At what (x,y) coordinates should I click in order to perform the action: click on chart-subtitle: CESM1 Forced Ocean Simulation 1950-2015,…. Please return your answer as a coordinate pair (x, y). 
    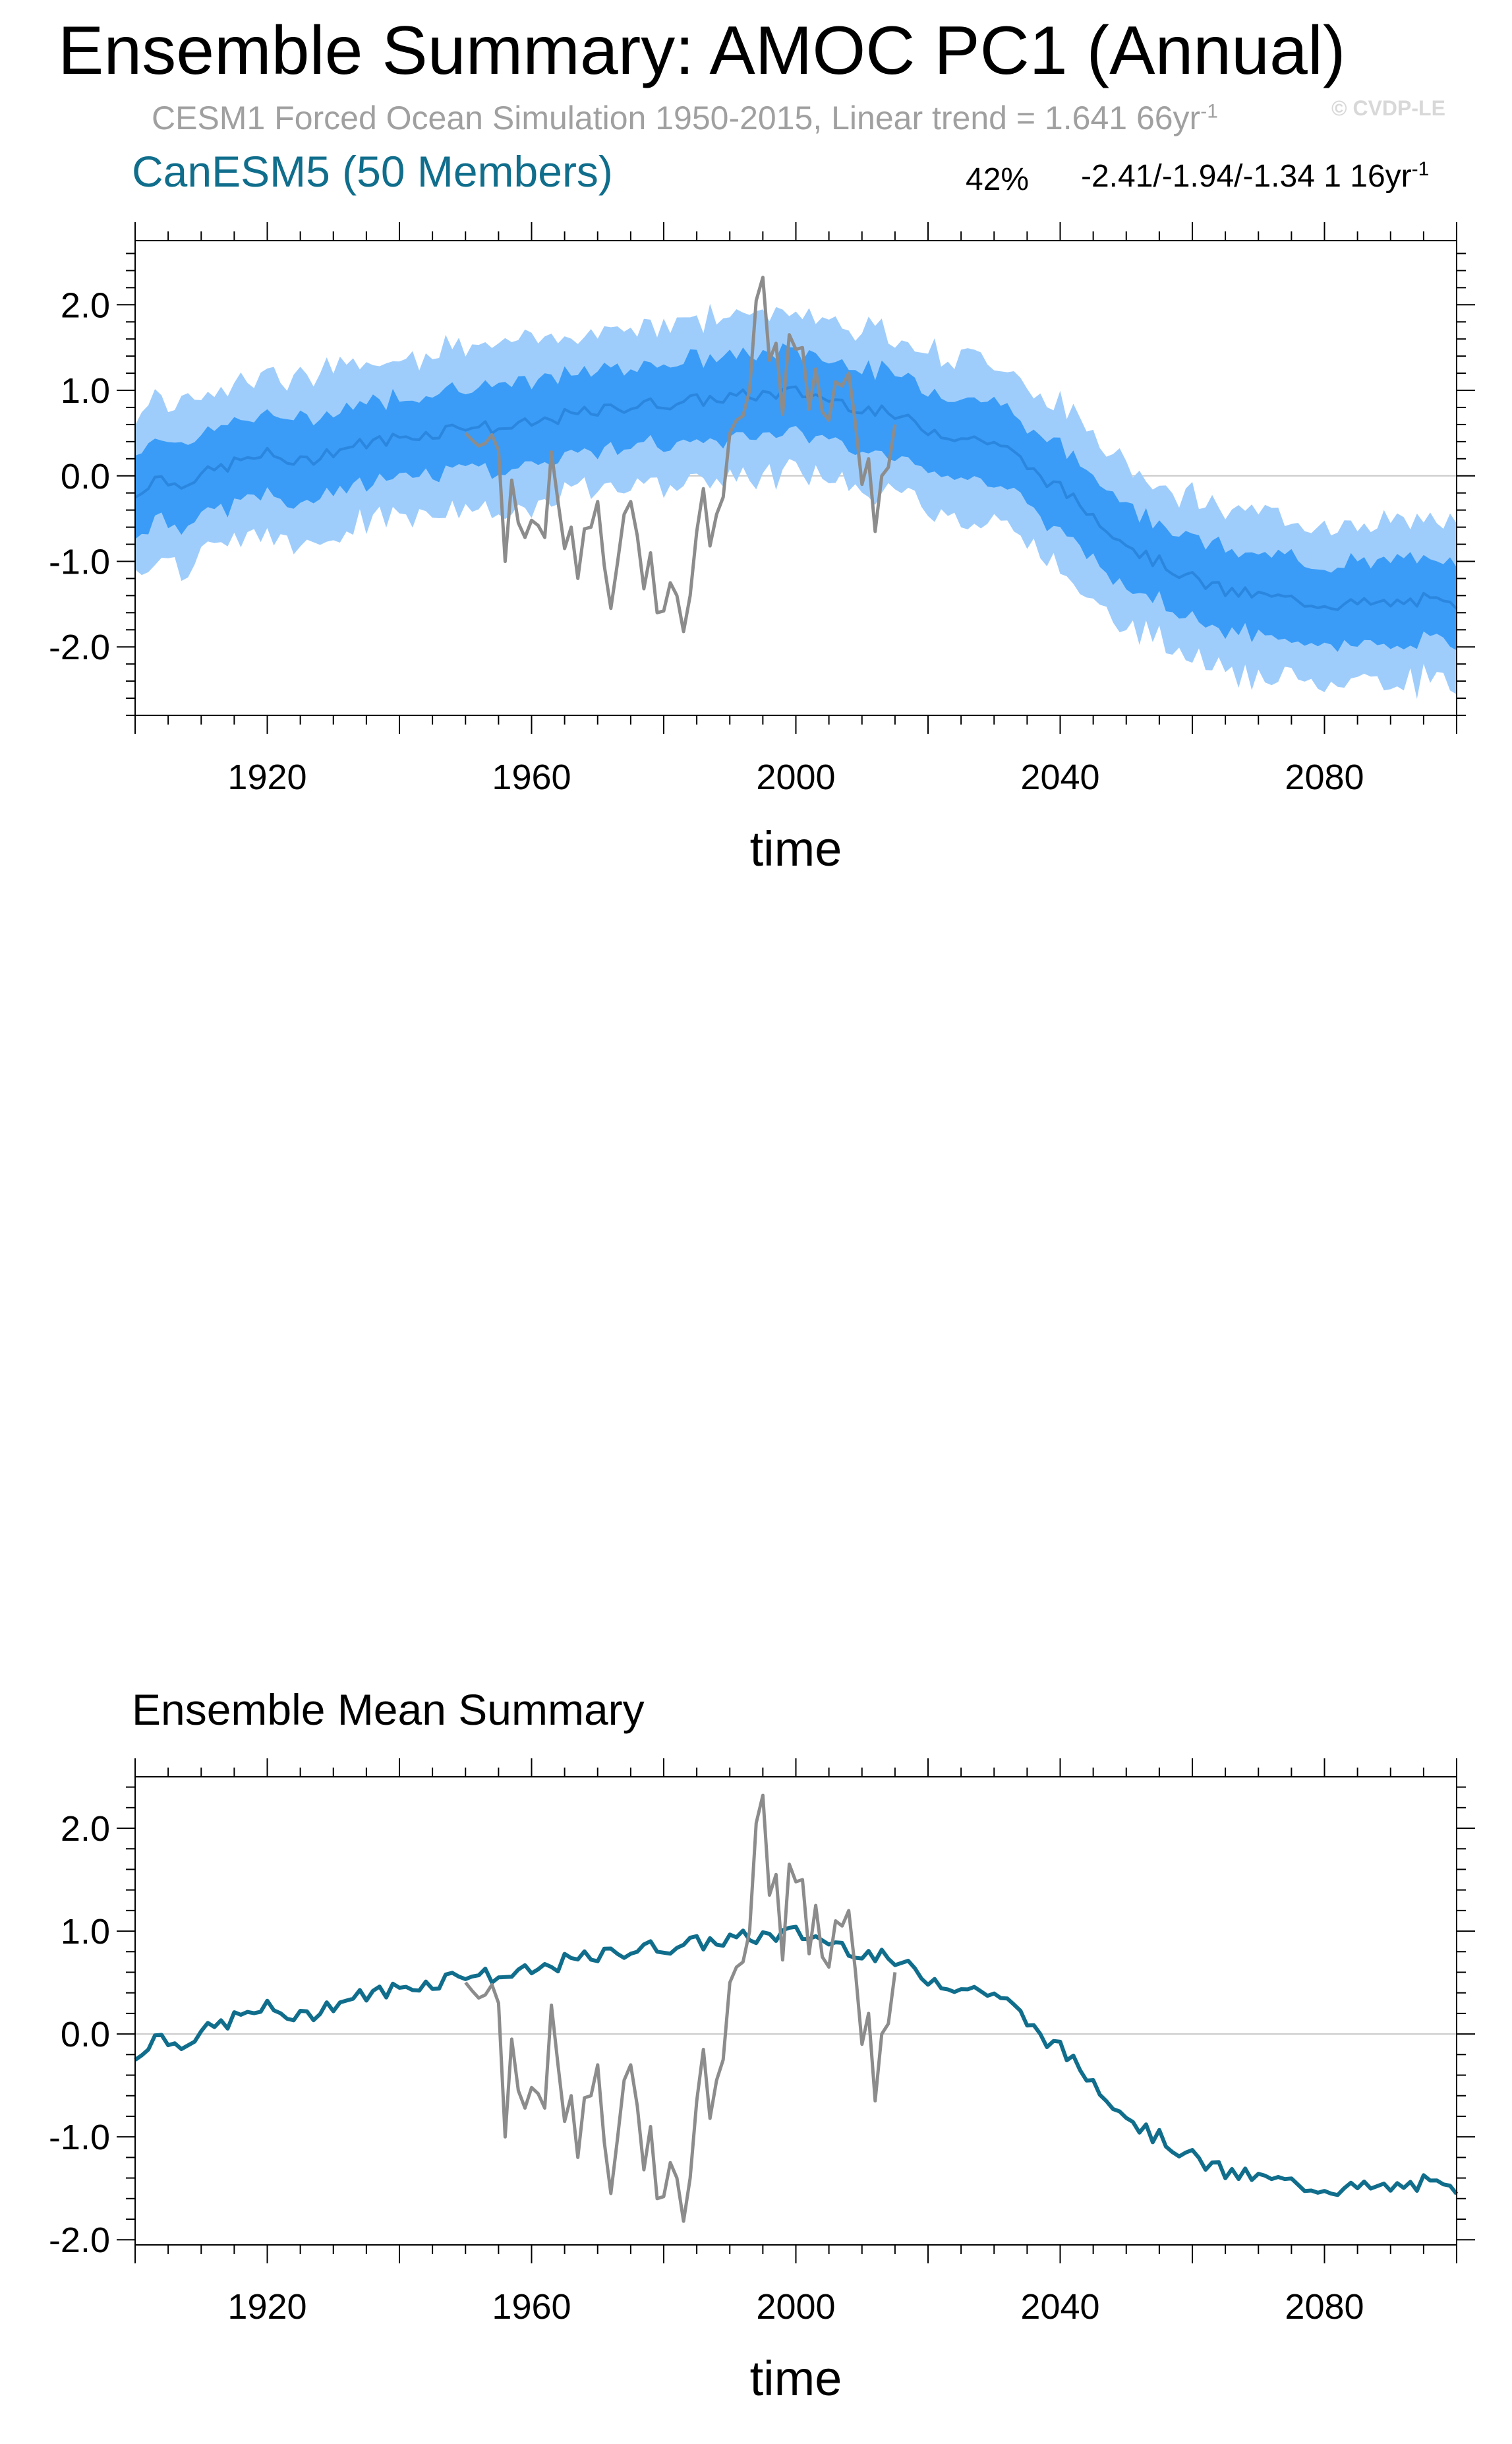
    Looking at the image, I should click on (685, 118).